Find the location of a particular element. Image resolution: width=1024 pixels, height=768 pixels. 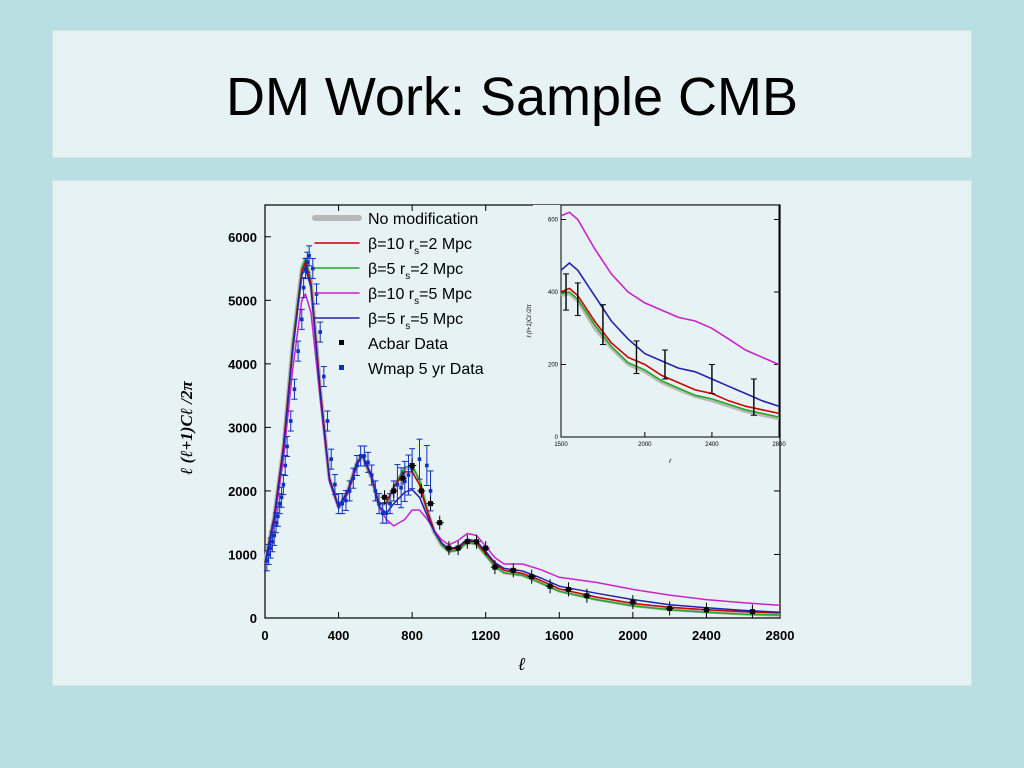

slide-title: DM Work: Sample CMB is located at coordinates (512, 97).